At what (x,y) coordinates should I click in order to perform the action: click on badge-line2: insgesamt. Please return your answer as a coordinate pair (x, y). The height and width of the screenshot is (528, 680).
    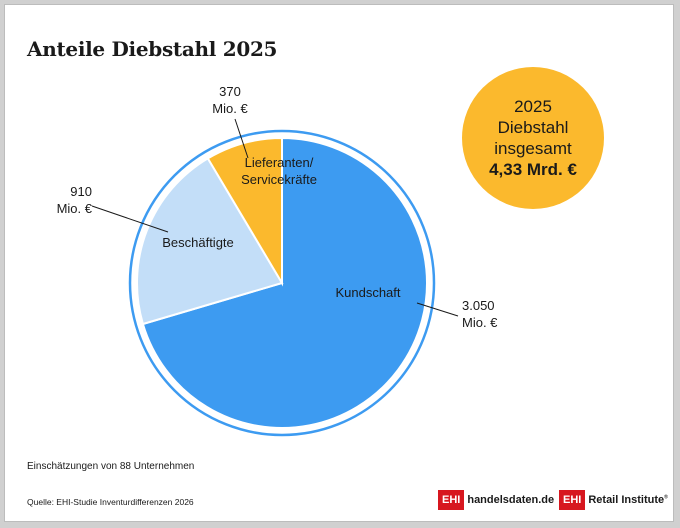
    Looking at the image, I should click on (533, 148).